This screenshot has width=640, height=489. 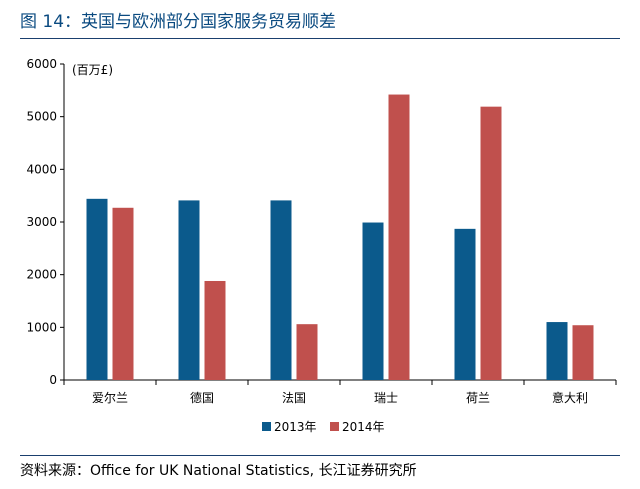 I want to click on x-category-label: 荷兰, so click(x=478, y=398).